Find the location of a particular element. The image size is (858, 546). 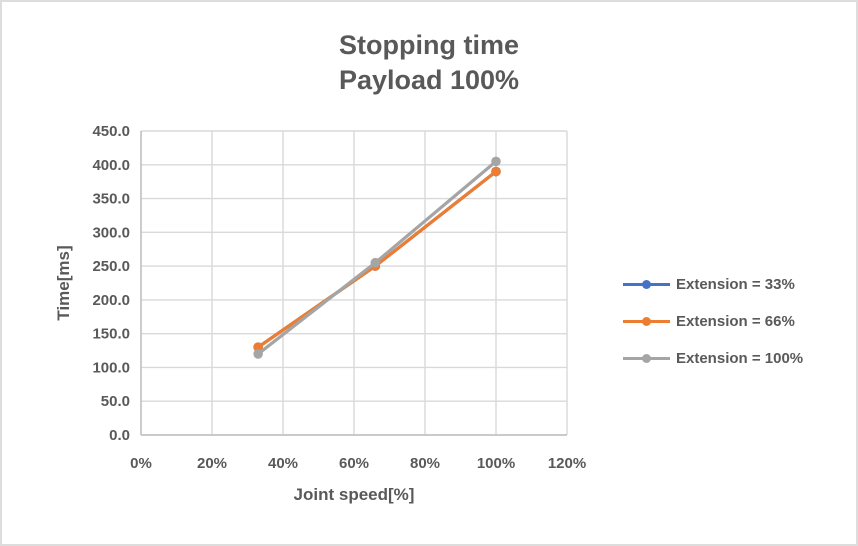

x-tick-label: 120% is located at coordinates (567, 463).